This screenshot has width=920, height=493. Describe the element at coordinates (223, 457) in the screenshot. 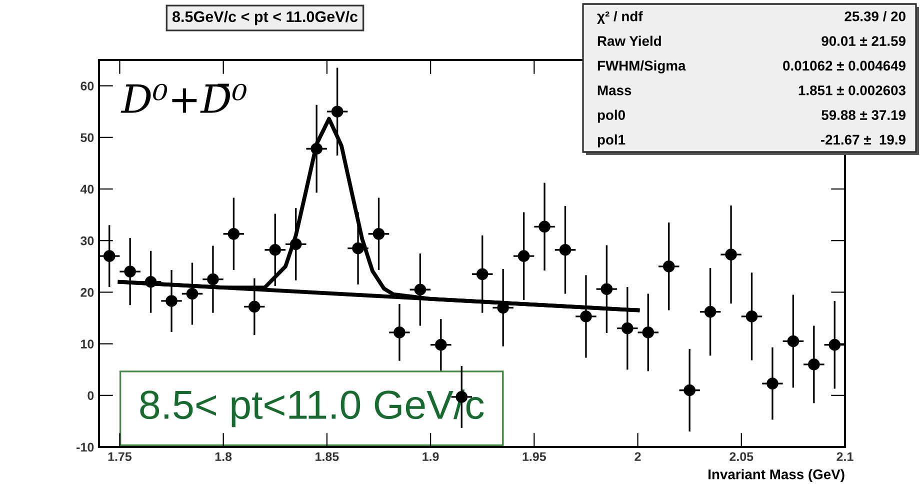

I see `x-tick-label: 1.8` at that location.